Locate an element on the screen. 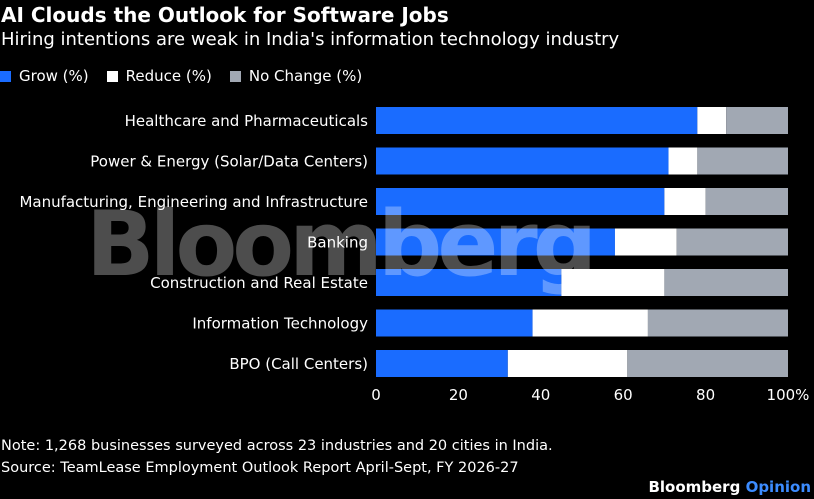 Image resolution: width=814 pixels, height=499 pixels. bar-reduce-manufacturing-engineering-and-infrastructure is located at coordinates (685, 201).